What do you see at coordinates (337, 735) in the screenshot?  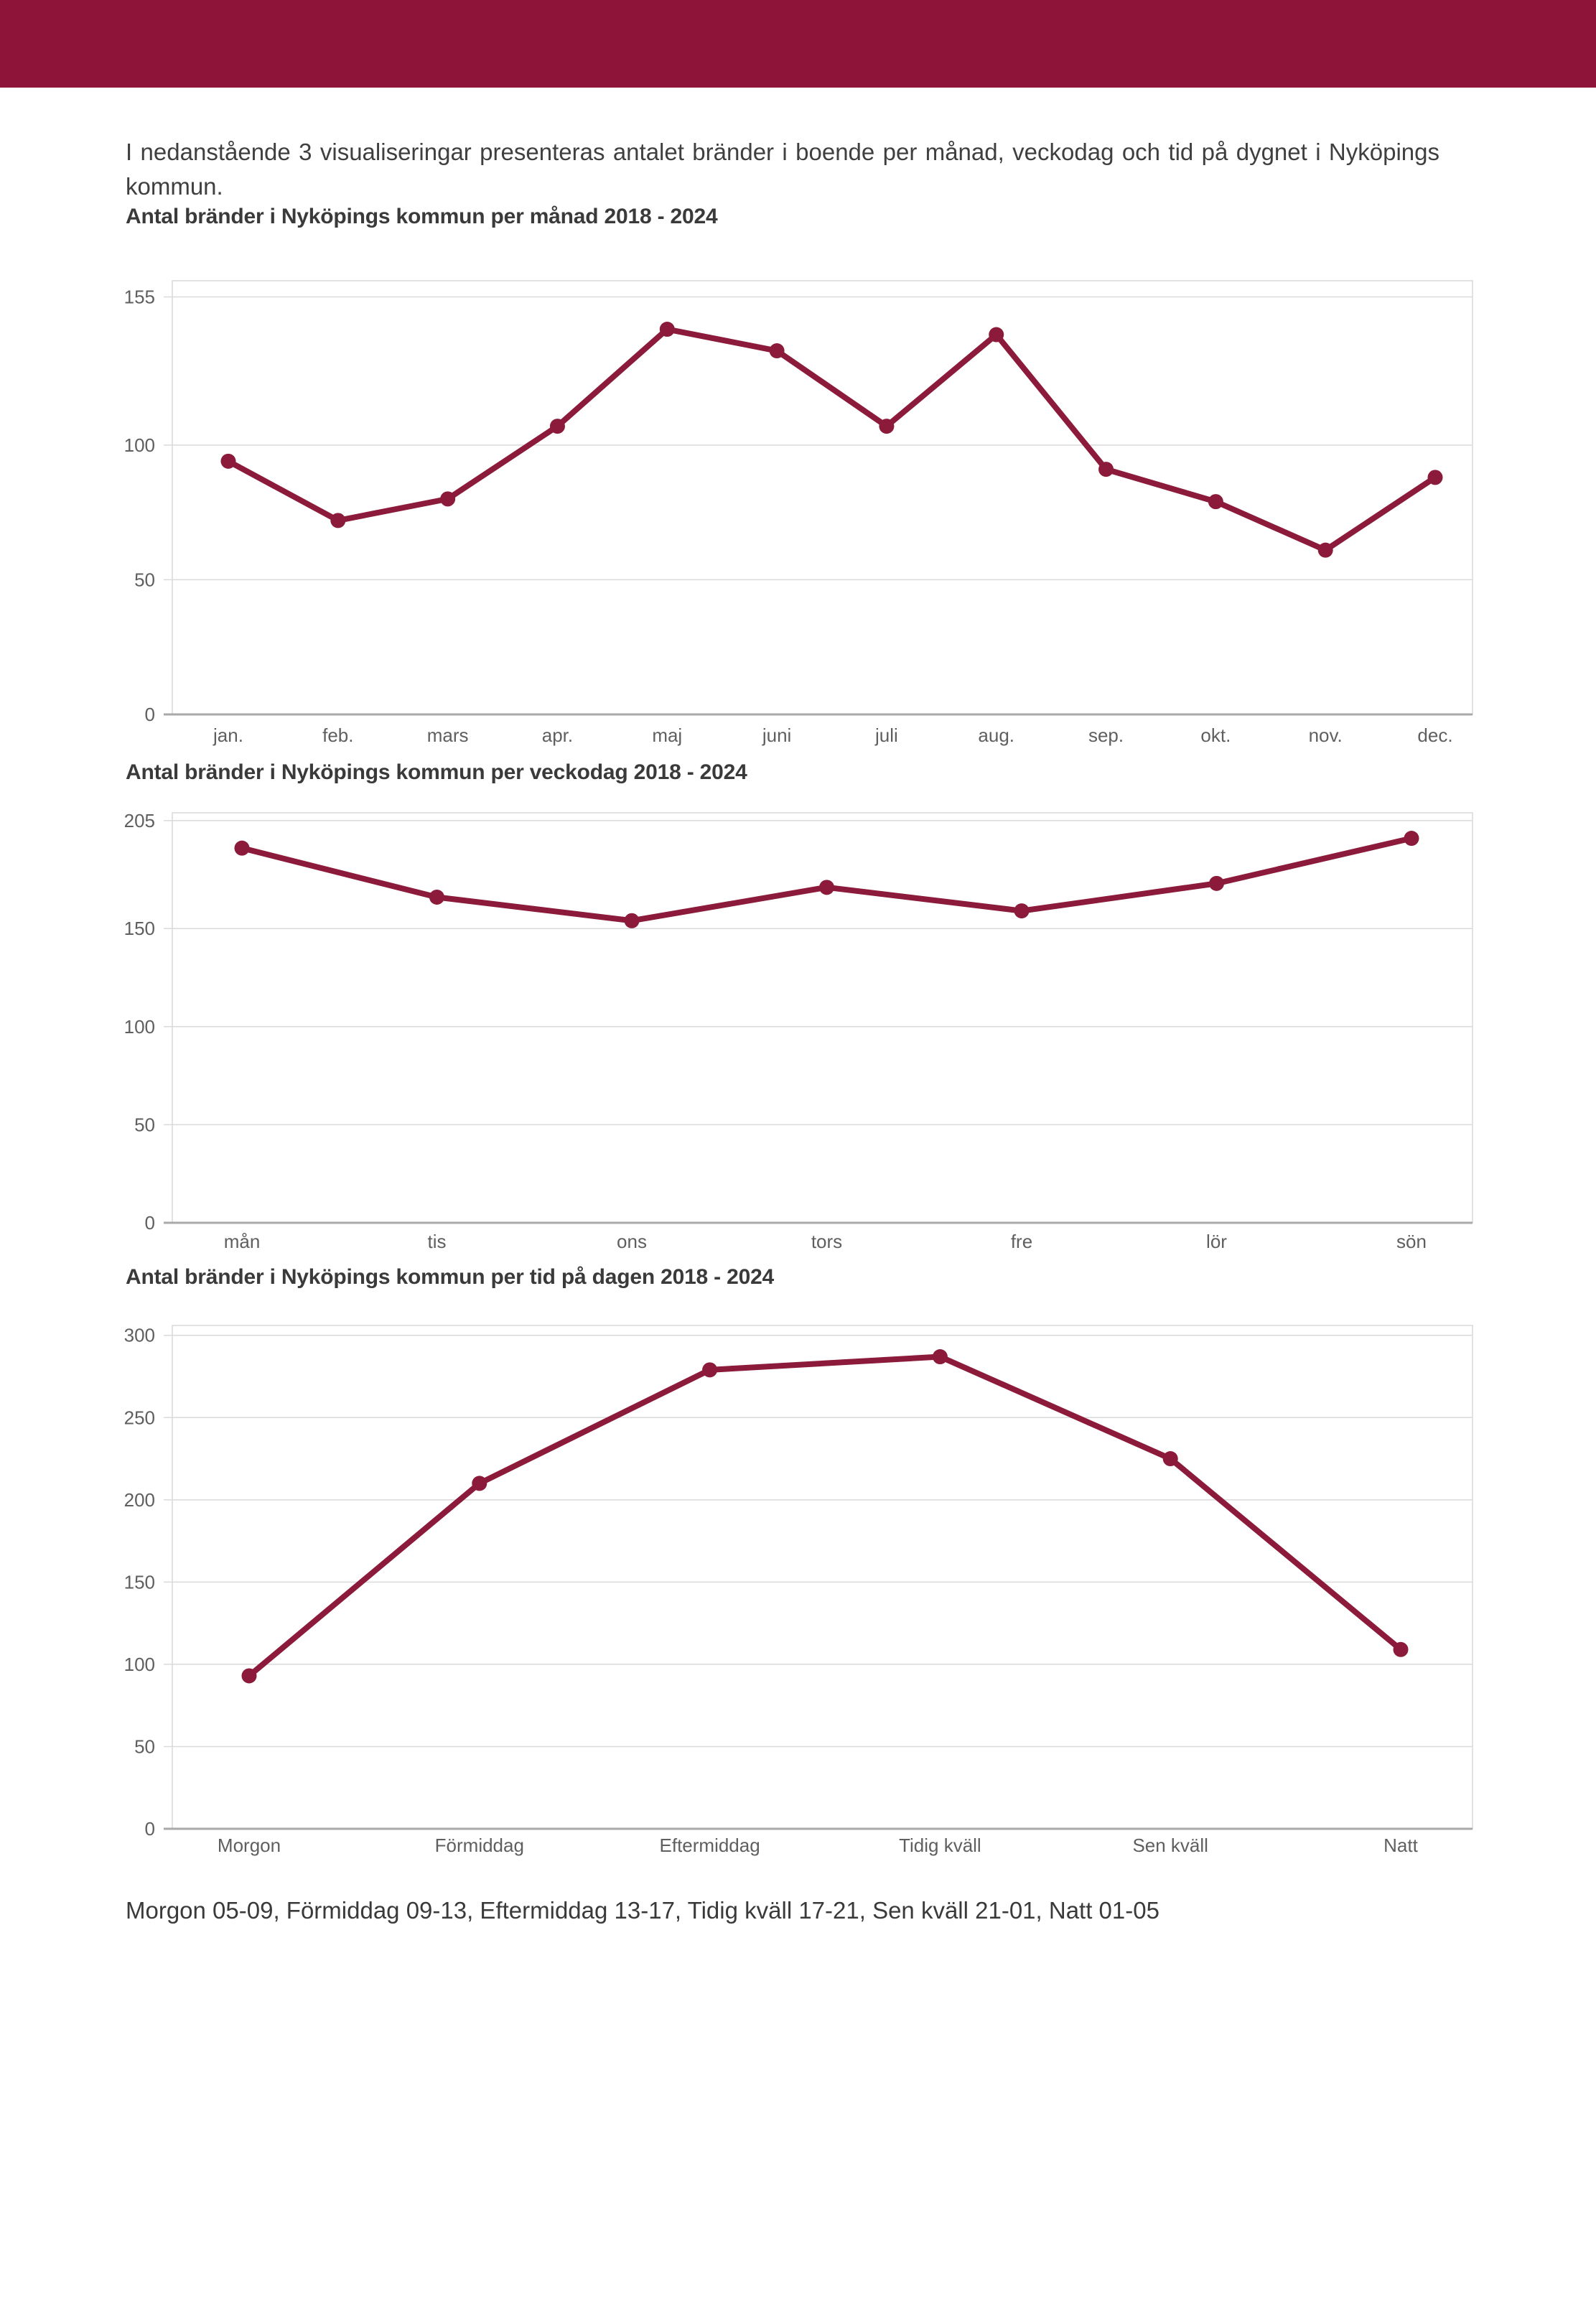 I see `x-axis-category-label: feb.` at bounding box center [337, 735].